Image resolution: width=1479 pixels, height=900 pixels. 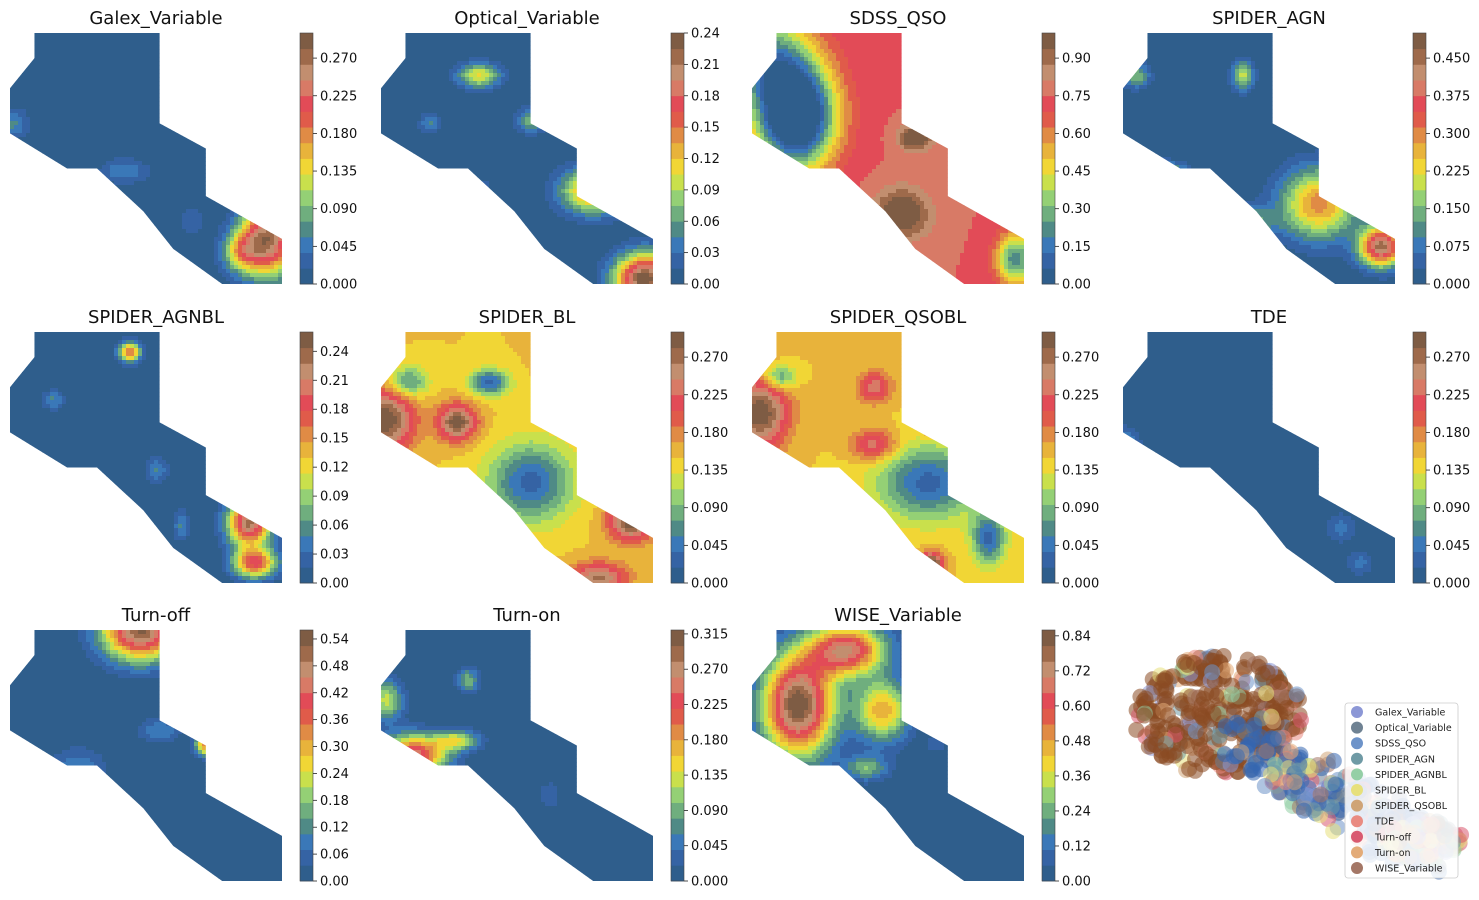 What do you see at coordinates (1409, 869) in the screenshot?
I see `legend-label: WISE_Variable` at bounding box center [1409, 869].